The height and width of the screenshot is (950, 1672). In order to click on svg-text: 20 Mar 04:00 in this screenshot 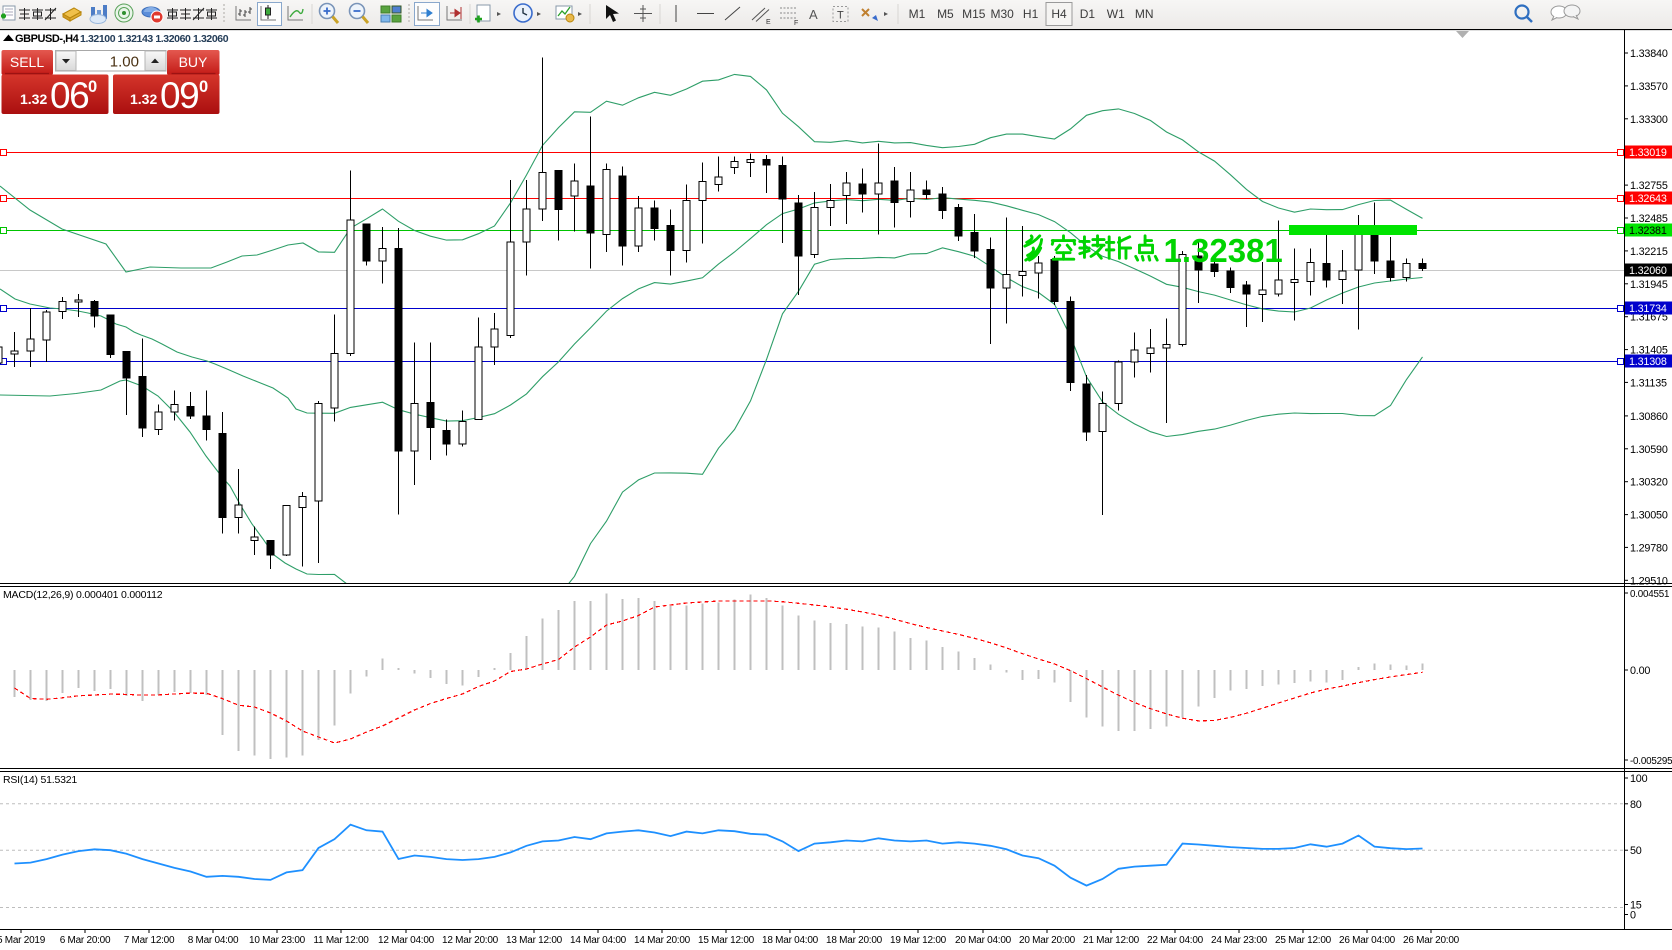, I will do `click(983, 940)`.